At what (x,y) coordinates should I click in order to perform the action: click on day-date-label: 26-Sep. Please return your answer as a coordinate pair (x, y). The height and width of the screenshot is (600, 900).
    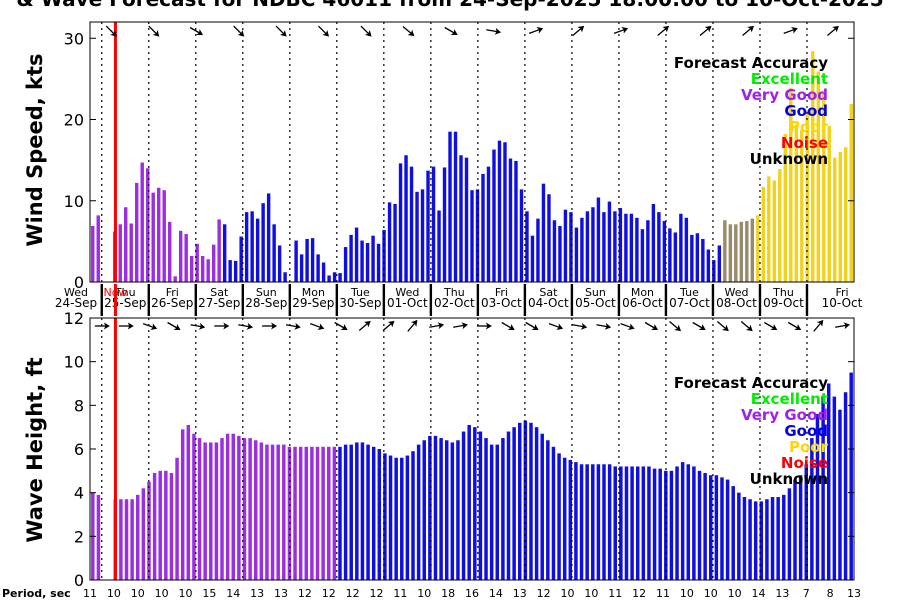
    Looking at the image, I should click on (172, 303).